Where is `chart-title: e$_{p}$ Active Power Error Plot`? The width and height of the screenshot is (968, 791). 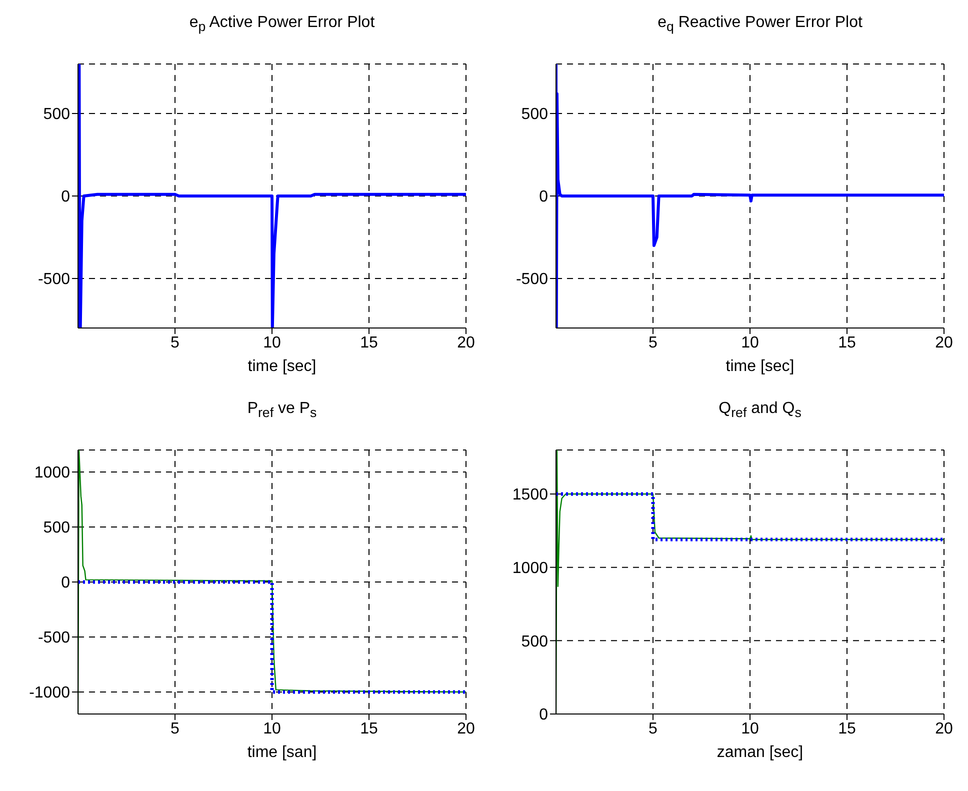 chart-title: e$_{p}$ Active Power Error Plot is located at coordinates (282, 24).